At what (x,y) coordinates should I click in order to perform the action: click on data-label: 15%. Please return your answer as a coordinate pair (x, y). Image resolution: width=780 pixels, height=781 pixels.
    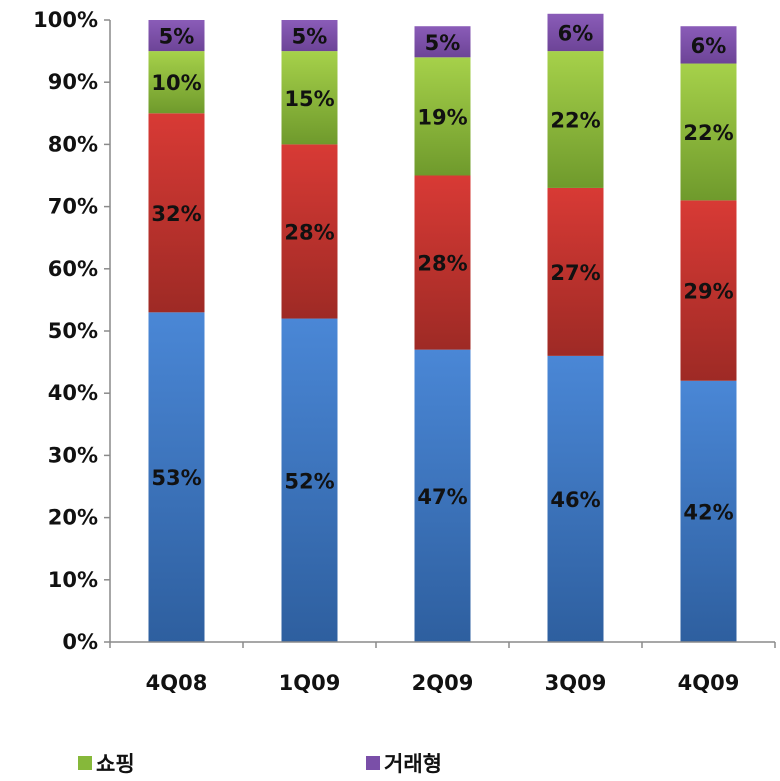
    Looking at the image, I should click on (309, 99).